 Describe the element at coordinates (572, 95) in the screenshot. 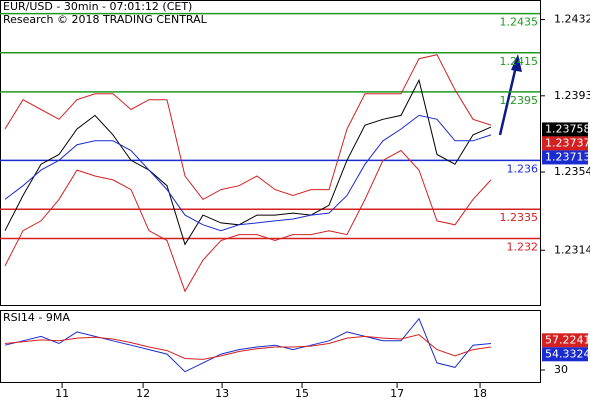

I see `y-tick-label: 1.2393` at that location.